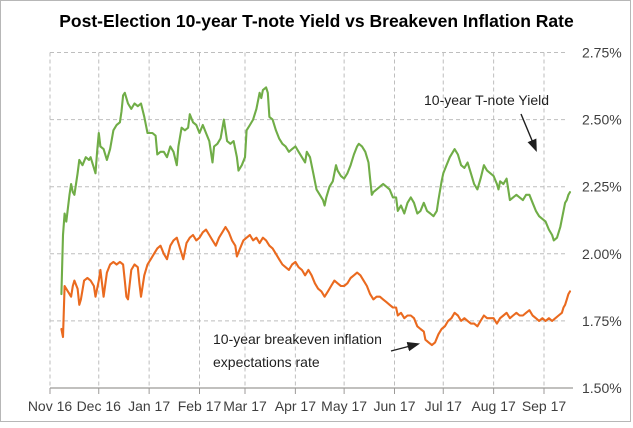 This screenshot has width=633, height=428. Describe the element at coordinates (344, 406) in the screenshot. I see `x-tick-label: May 17` at that location.